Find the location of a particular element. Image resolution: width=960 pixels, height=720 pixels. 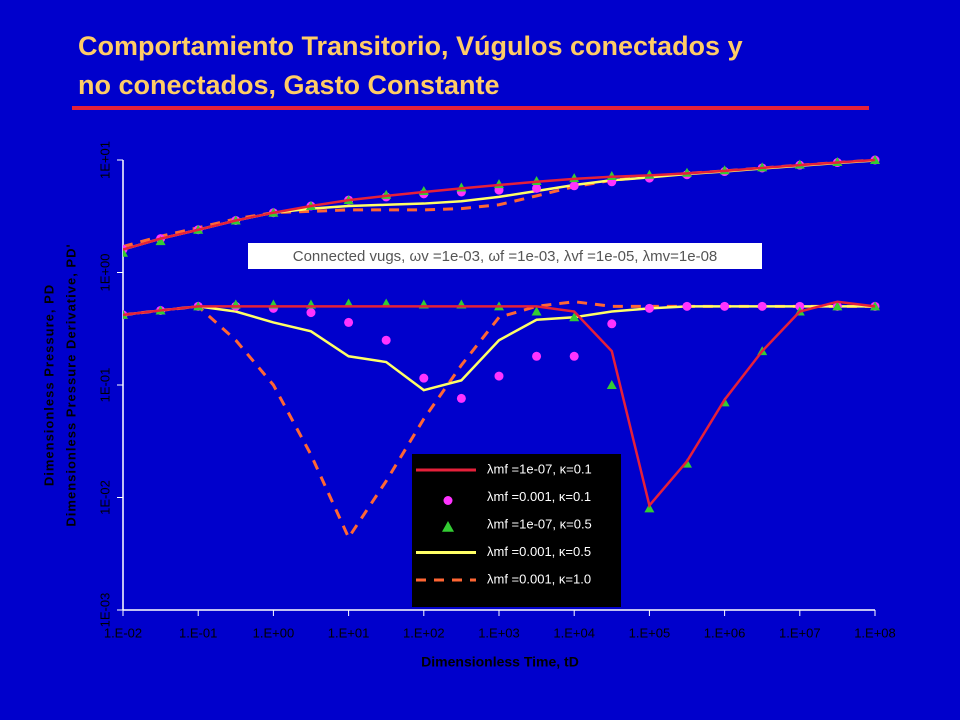

legend-label: λmf =1e-07, κ=0.1 is located at coordinates (539, 468).